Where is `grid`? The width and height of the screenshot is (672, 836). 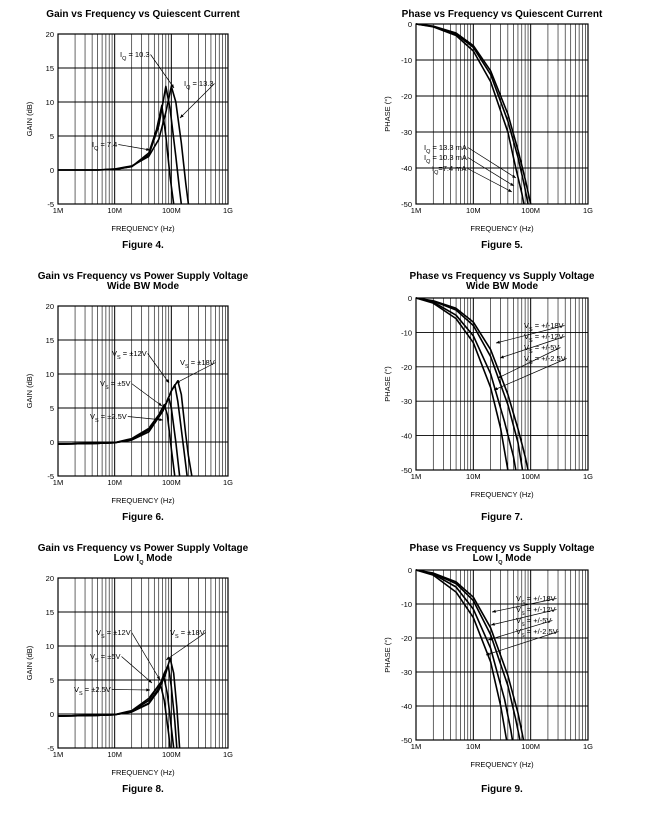
grid is located at coordinates (143, 391).